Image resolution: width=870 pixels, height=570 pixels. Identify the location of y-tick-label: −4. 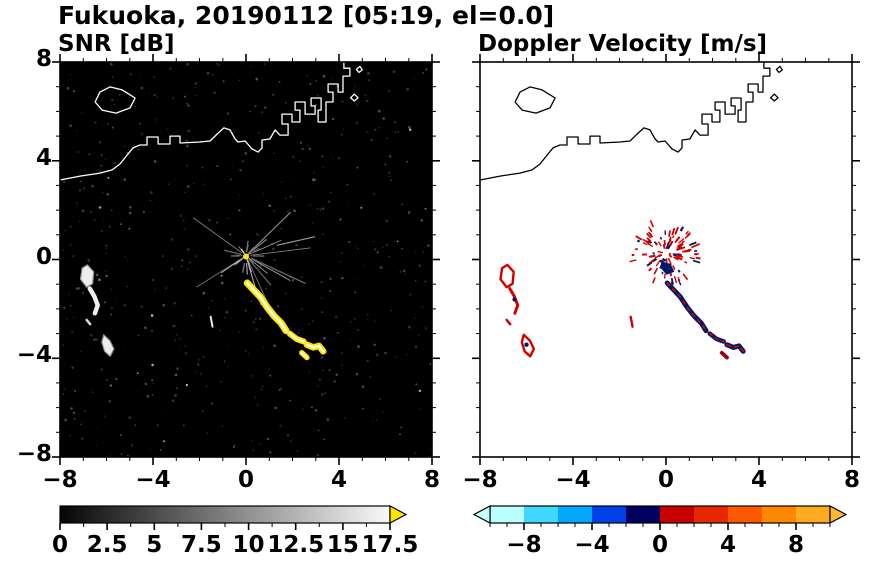
(34, 355).